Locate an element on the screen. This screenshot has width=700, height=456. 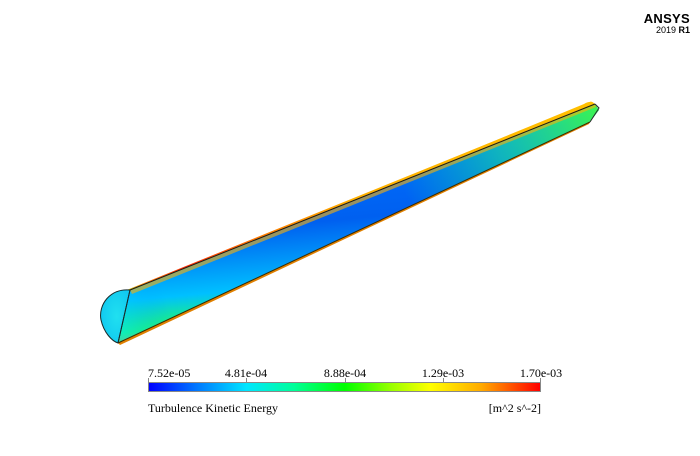
colorbar-tick-label: 1.70e-03 is located at coordinates (541, 373).